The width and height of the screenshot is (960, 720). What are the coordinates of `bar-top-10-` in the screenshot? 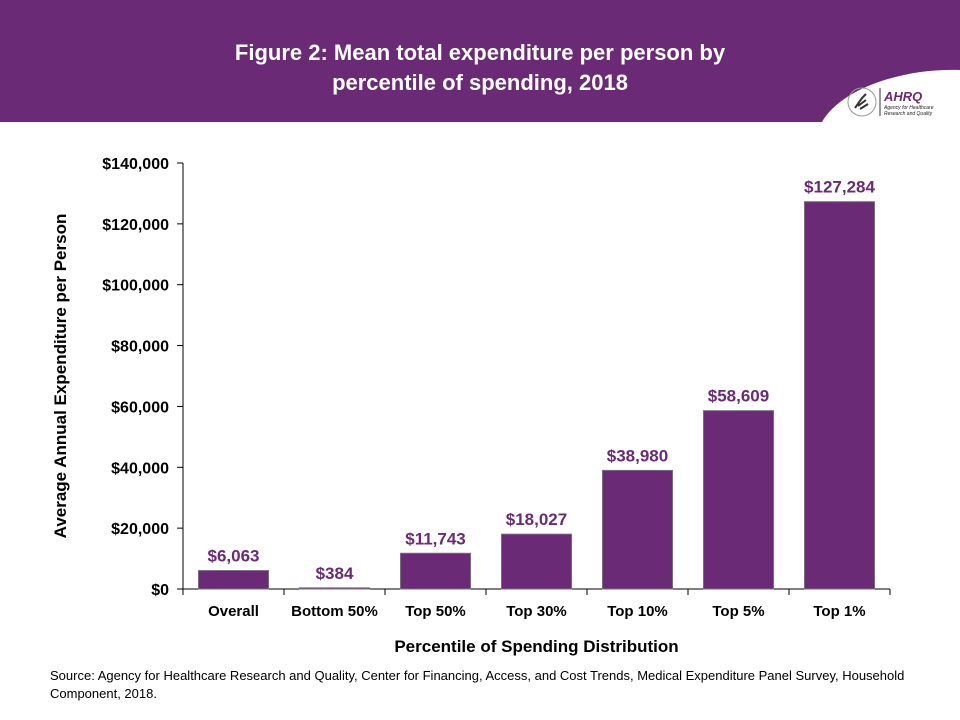 It's located at (637, 529).